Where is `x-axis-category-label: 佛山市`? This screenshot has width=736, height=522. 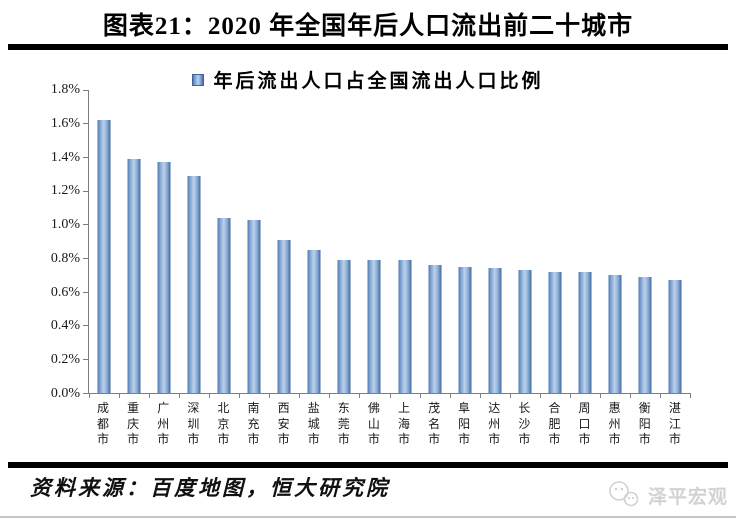
x-axis-category-label: 佛山市 is located at coordinates (373, 424).